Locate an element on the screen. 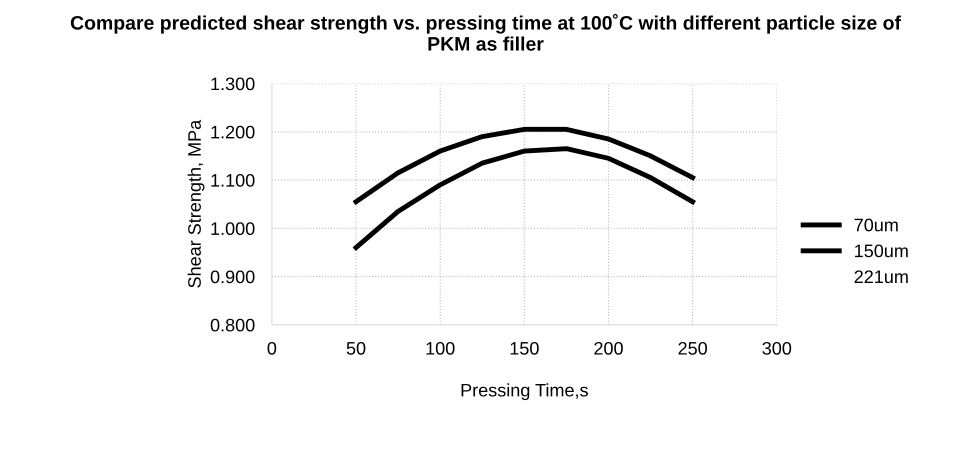 Image resolution: width=971 pixels, height=464 pixels. x-tick-label: 150 is located at coordinates (524, 348).